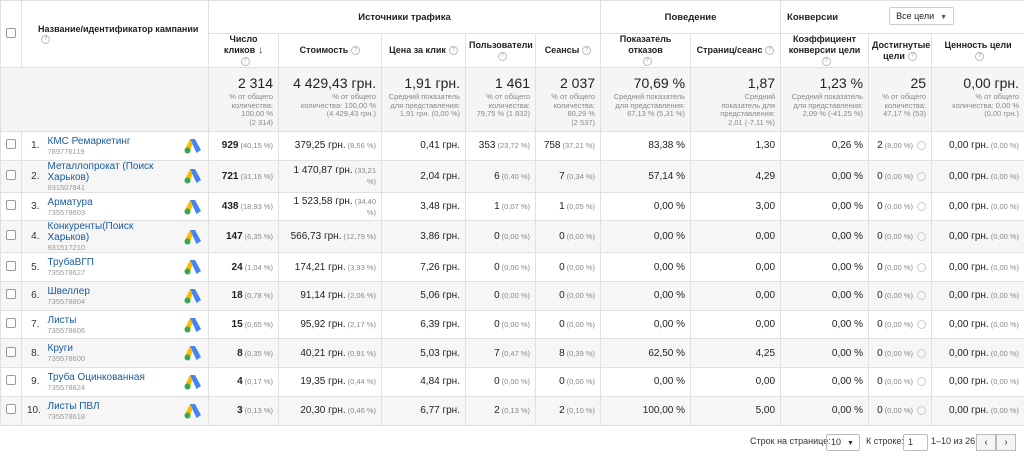 This screenshot has width=1024, height=458. I want to click on select-all-checkbox, so click(11, 32).